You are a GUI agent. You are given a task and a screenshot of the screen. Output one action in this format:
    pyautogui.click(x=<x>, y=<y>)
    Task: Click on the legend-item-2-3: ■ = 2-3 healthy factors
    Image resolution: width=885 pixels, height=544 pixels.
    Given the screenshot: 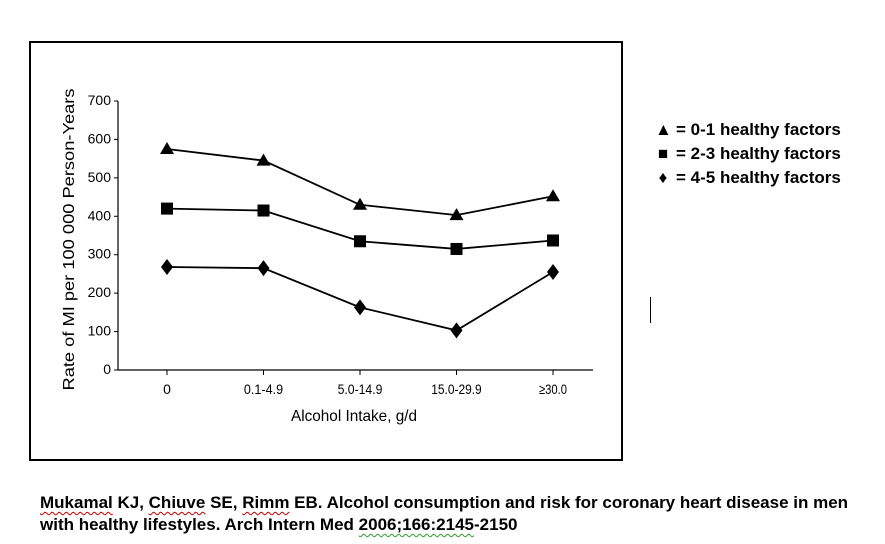 What is the action you would take?
    pyautogui.click(x=748, y=154)
    